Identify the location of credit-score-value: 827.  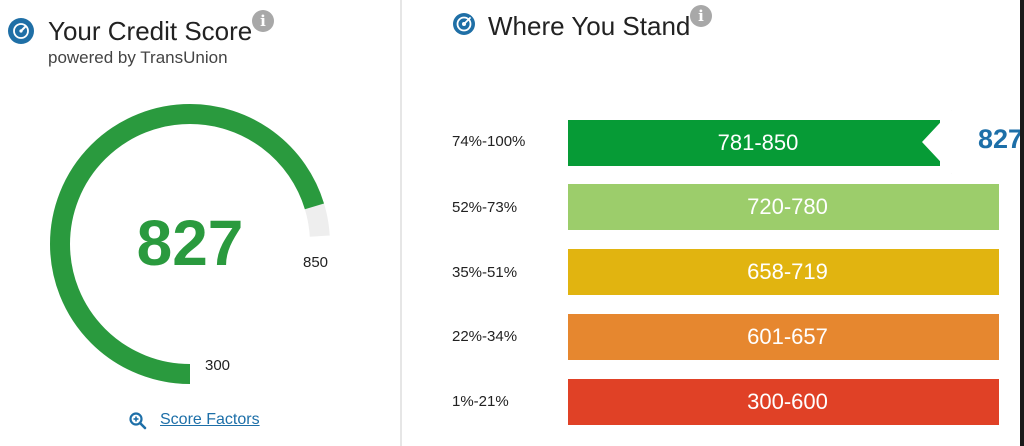
(190, 243).